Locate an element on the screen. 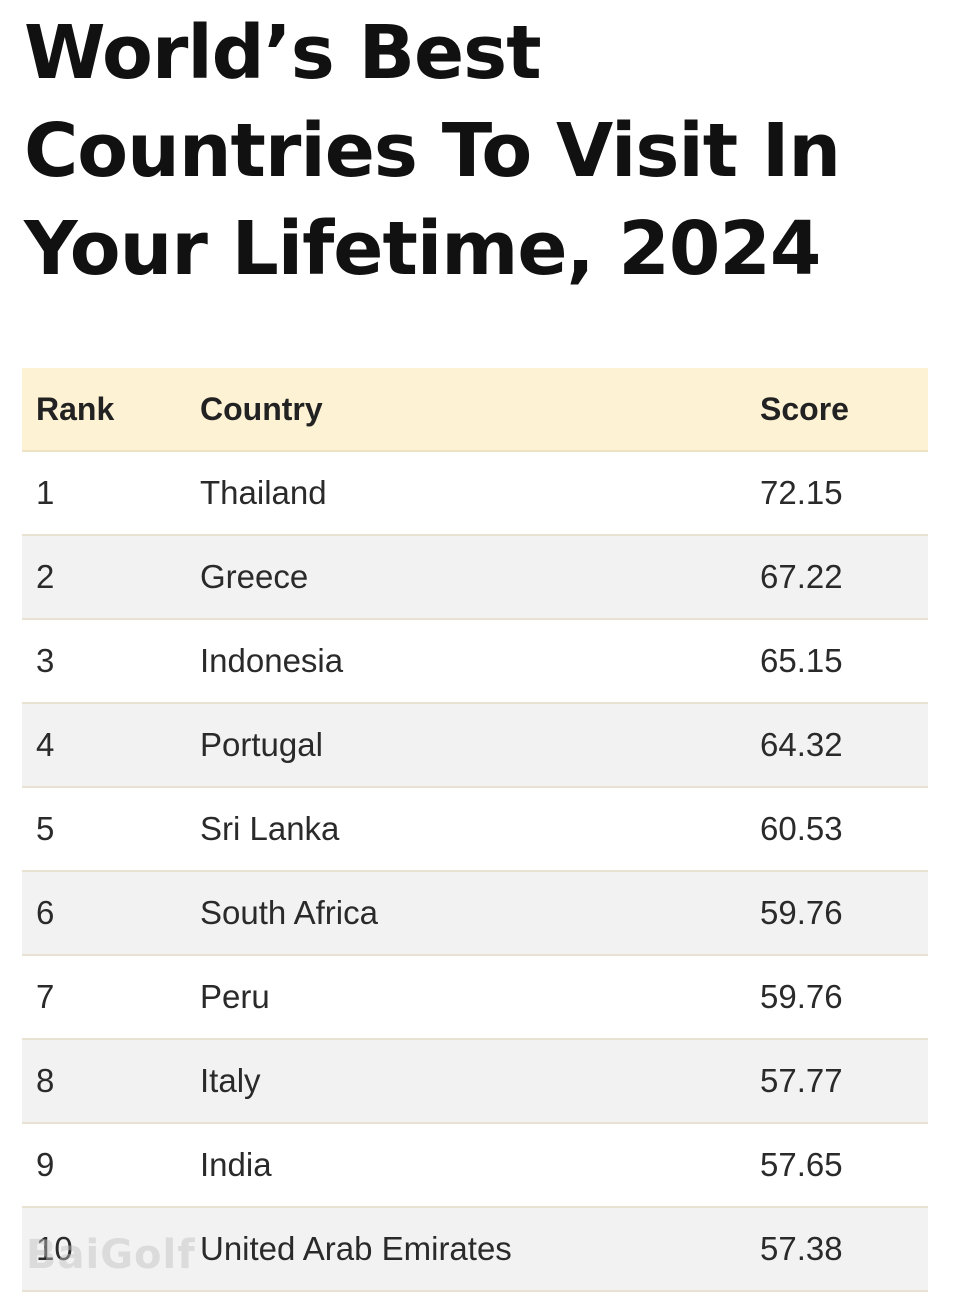  country-cell: United Arab Emirates is located at coordinates (356, 1248).